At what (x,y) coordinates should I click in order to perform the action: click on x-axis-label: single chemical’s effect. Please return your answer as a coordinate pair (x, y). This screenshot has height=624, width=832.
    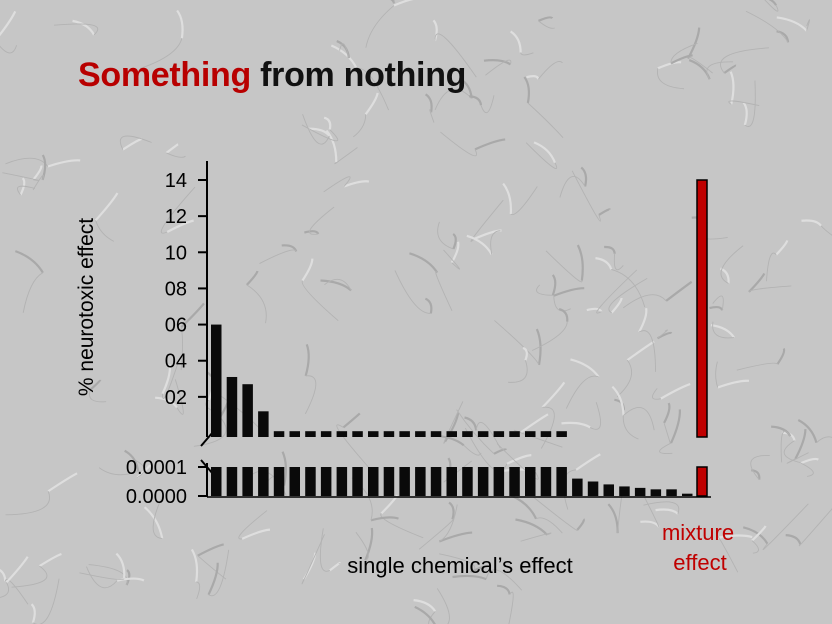
    Looking at the image, I should click on (459, 565).